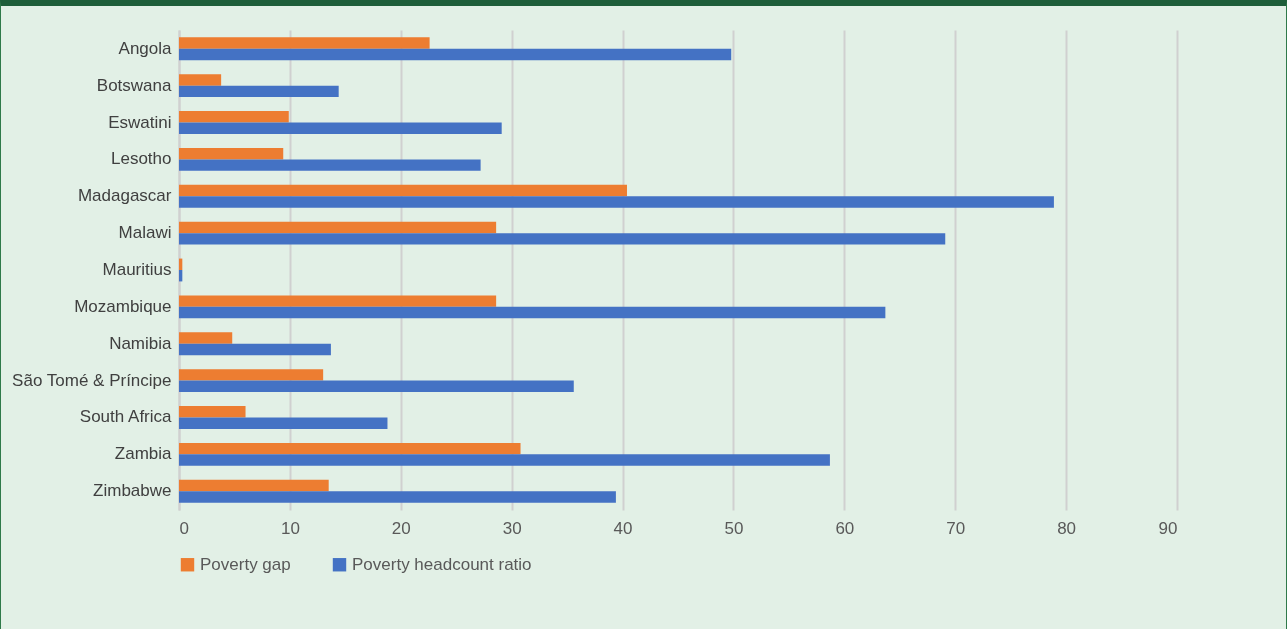 The width and height of the screenshot is (1287, 631). I want to click on y-tick-label: Zambia, so click(143, 454).